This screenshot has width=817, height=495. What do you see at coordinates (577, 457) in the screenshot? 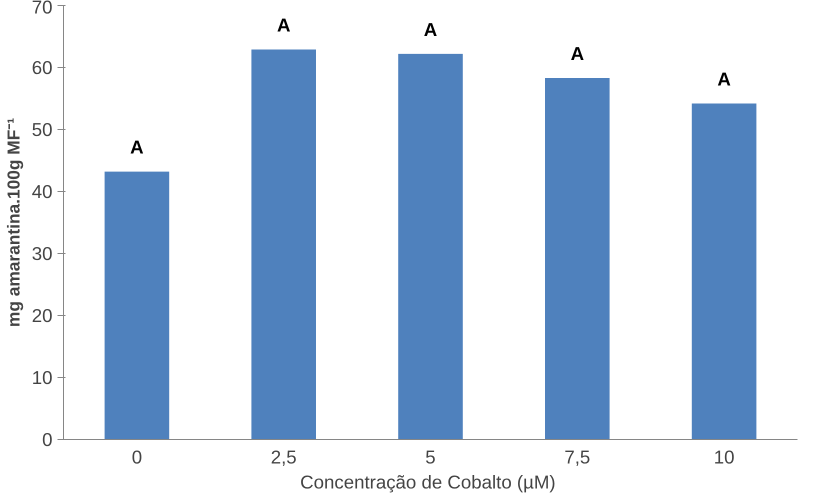
I see `x-tick-label: 7,5` at bounding box center [577, 457].